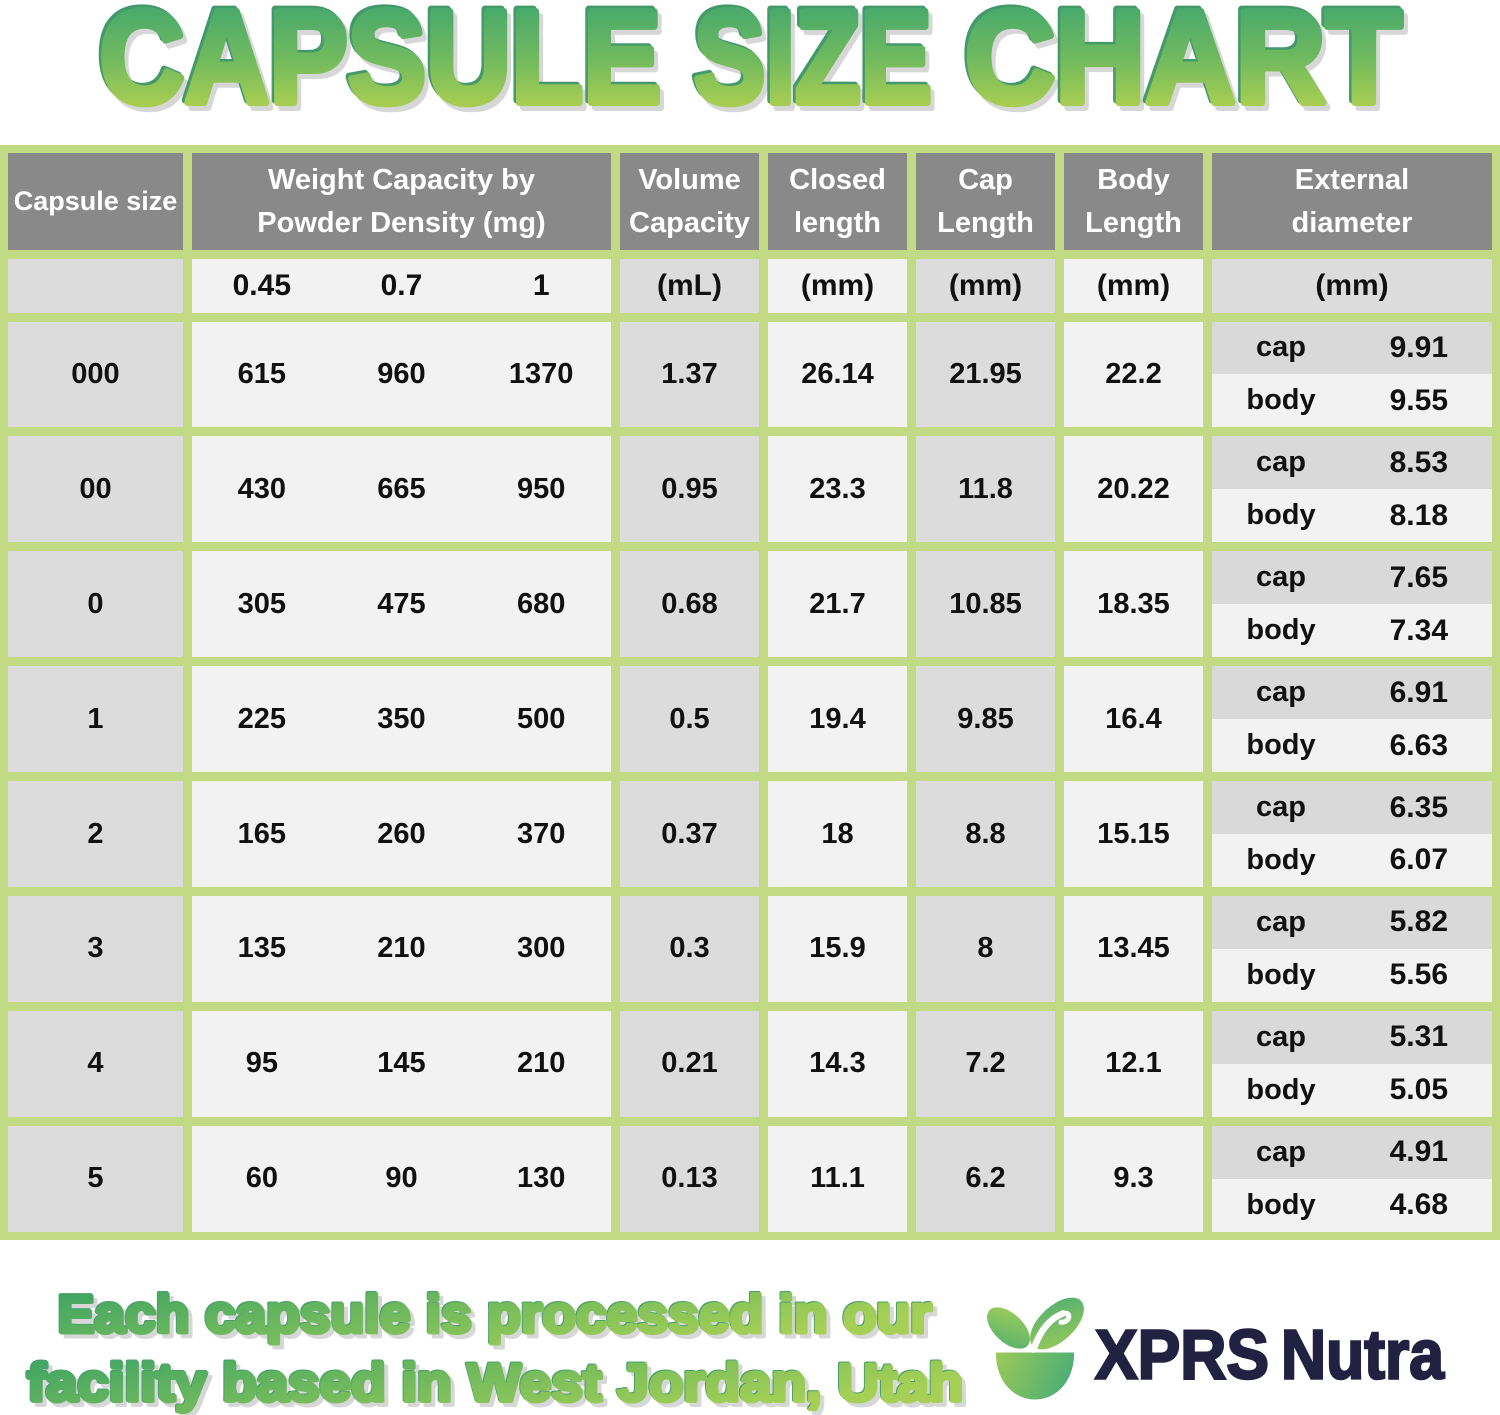  What do you see at coordinates (1182, 1355) in the screenshot?
I see `svg-text: XPRS` at bounding box center [1182, 1355].